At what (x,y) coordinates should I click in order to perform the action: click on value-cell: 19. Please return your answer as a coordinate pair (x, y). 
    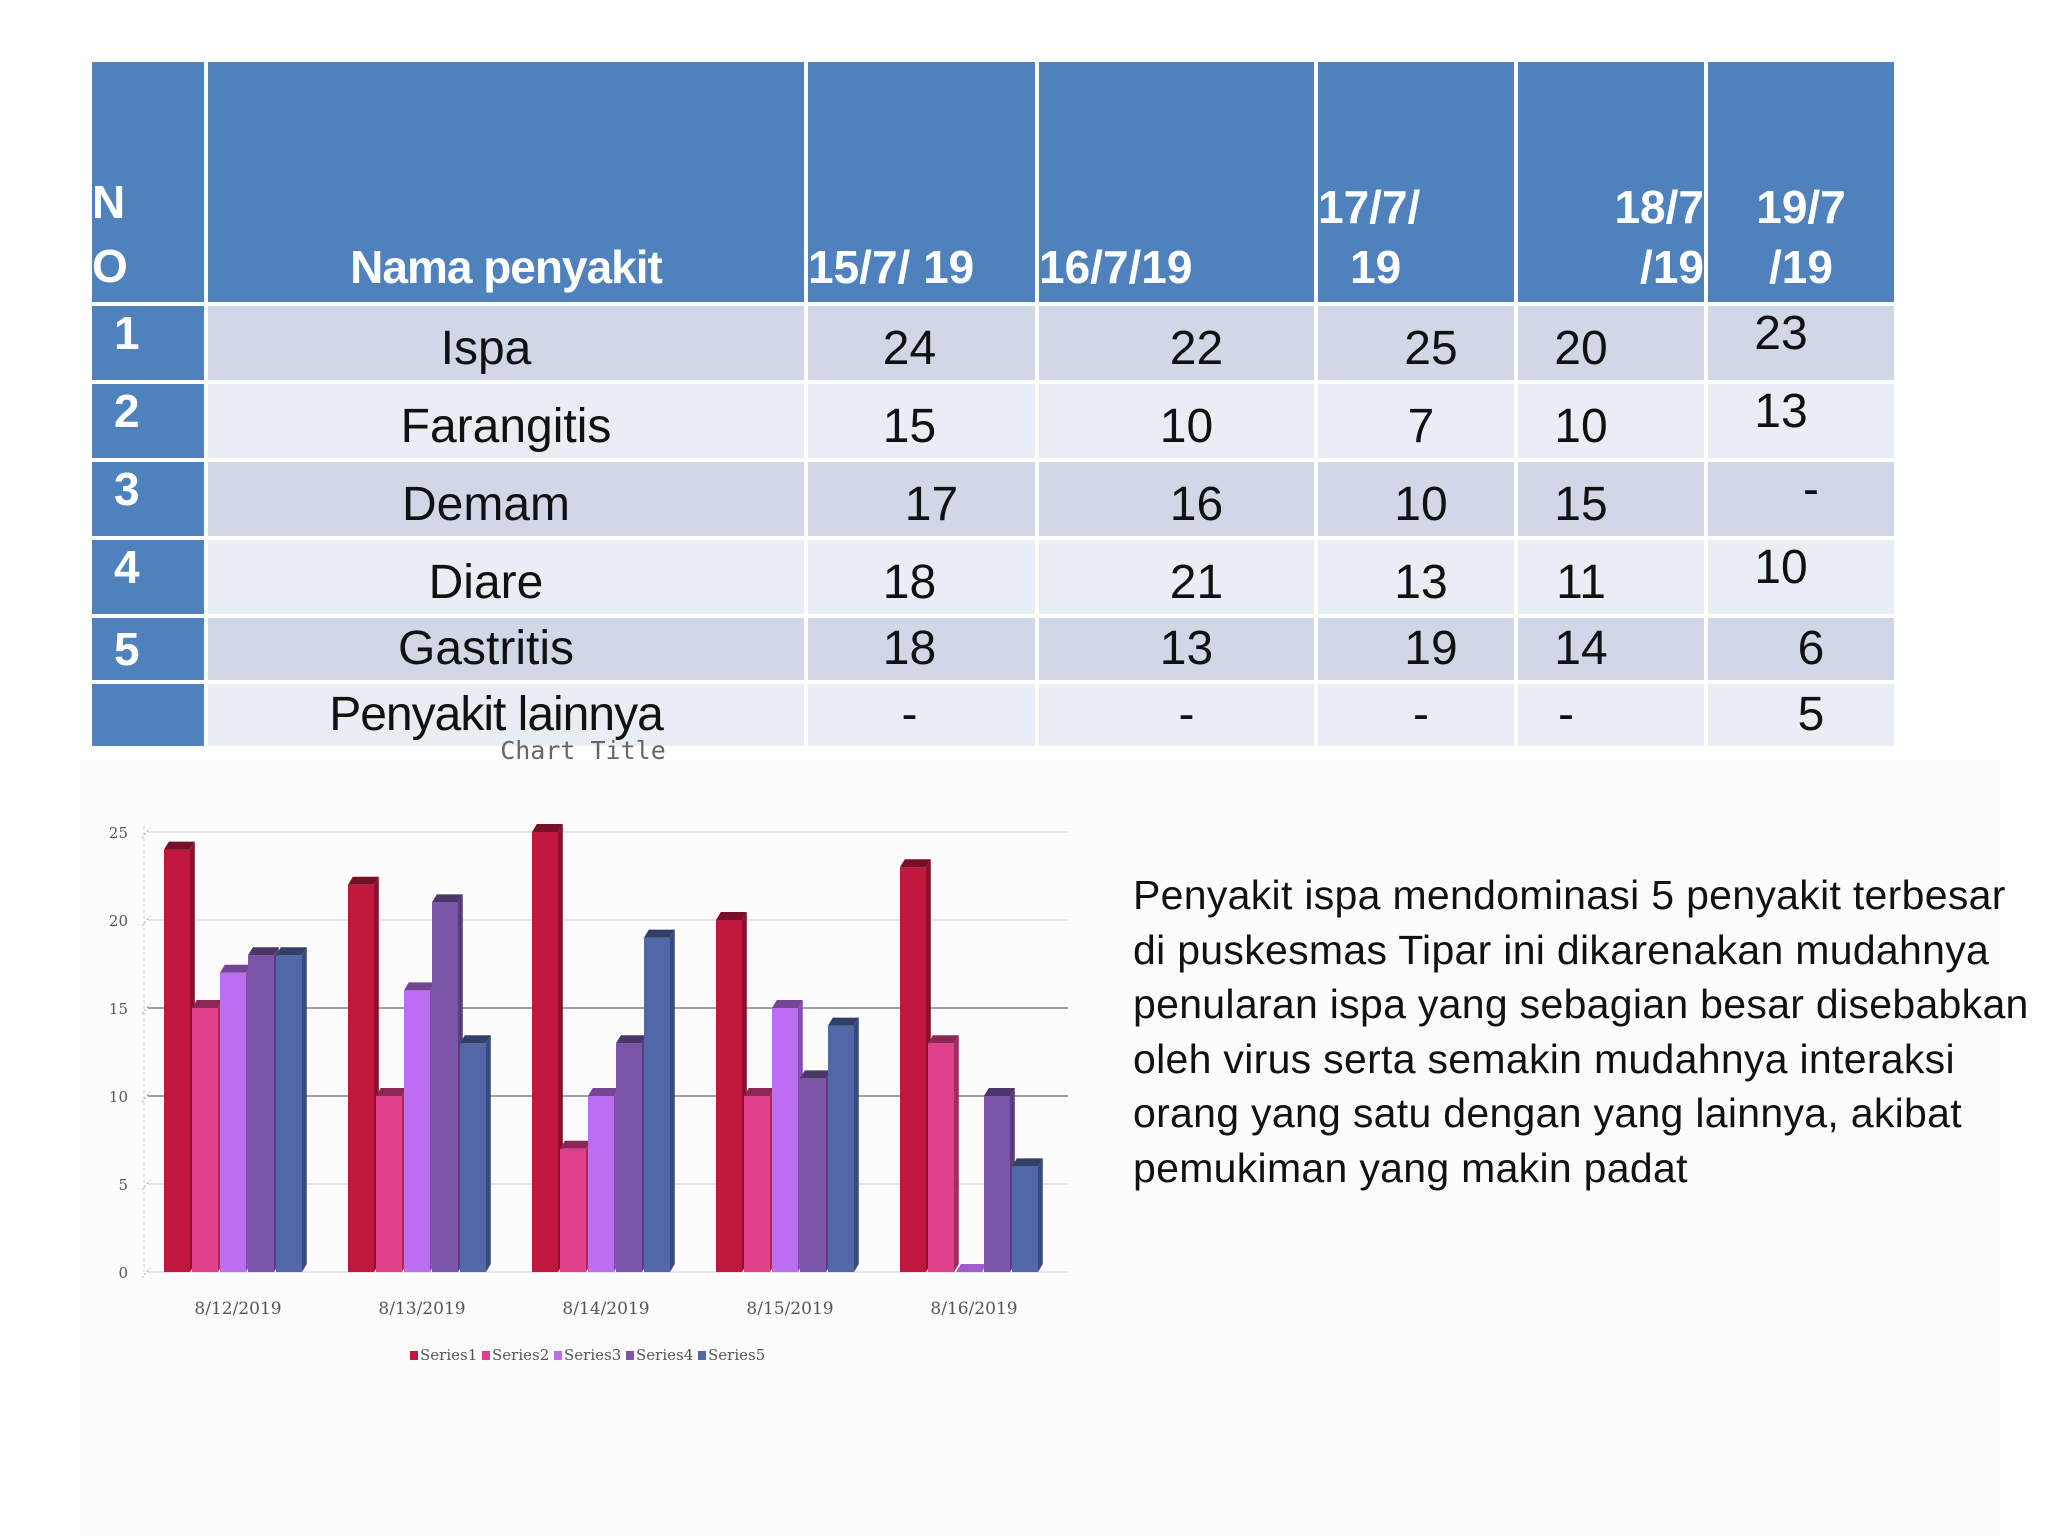
    Looking at the image, I should click on (1416, 649).